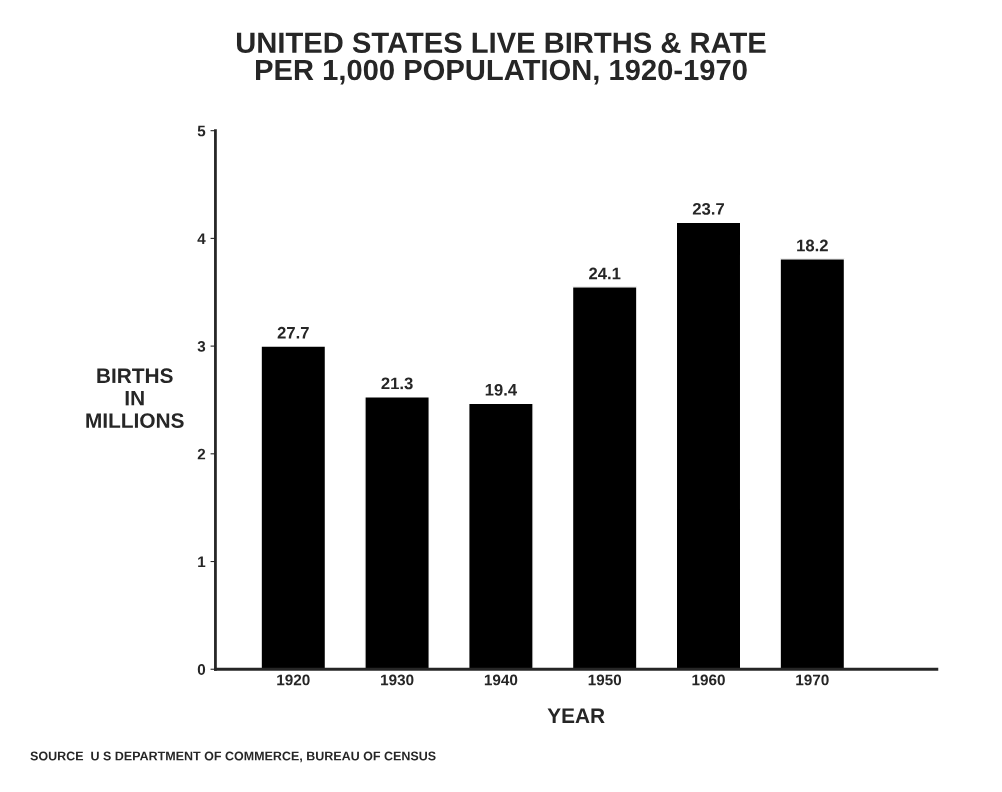 The image size is (1002, 792). What do you see at coordinates (605, 273) in the screenshot?
I see `annotation: 24.1` at bounding box center [605, 273].